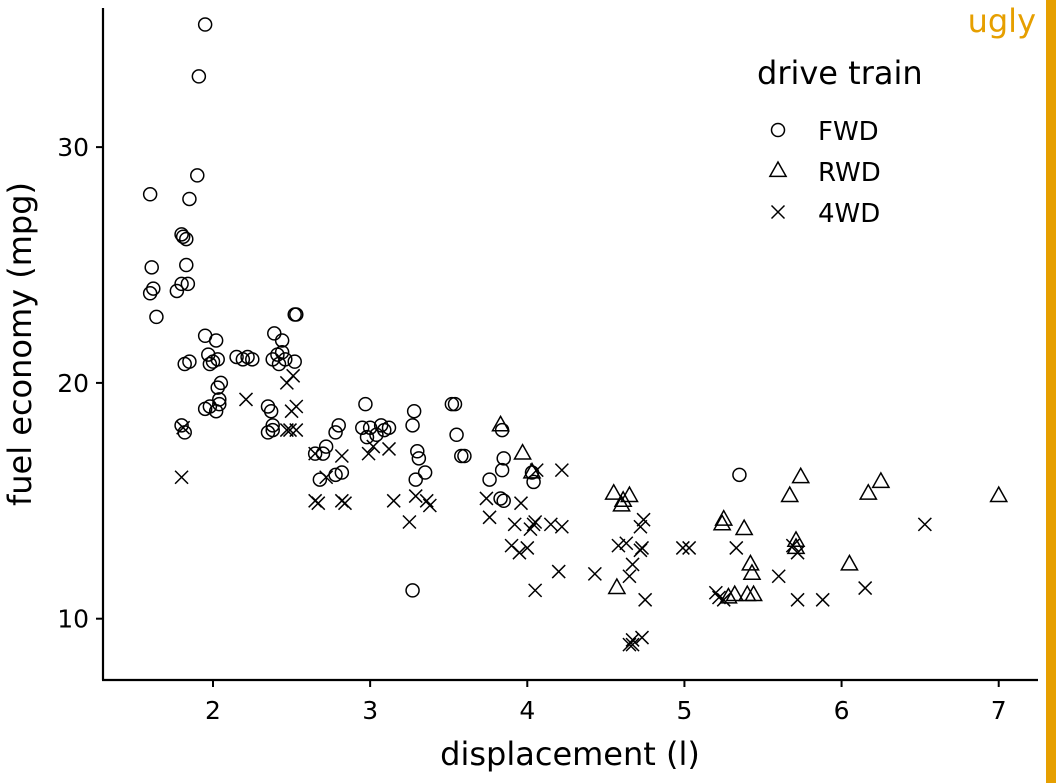 The image size is (1056, 783). I want to click on y-axis-ticks: 10 20 30, so click(80, 383).